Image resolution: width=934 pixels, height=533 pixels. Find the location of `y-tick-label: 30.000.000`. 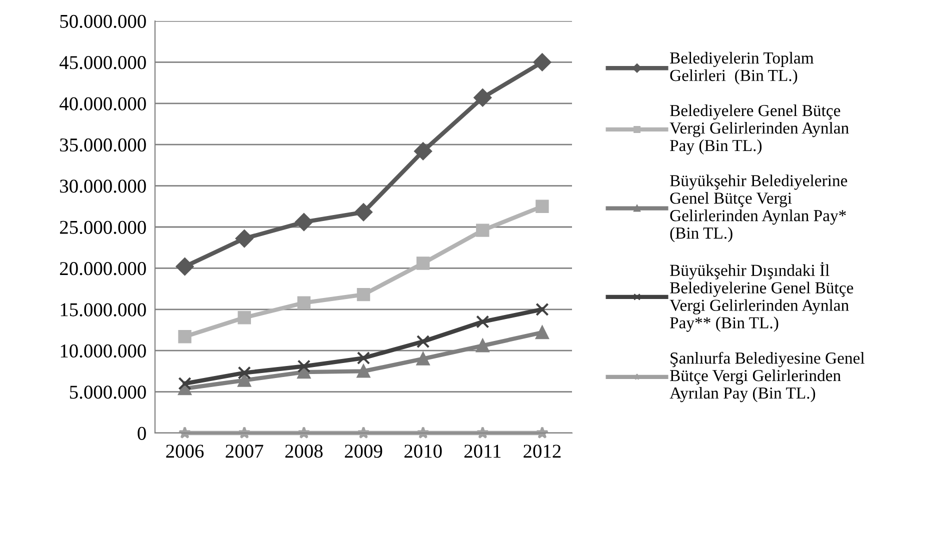

y-tick-label: 30.000.000 is located at coordinates (103, 186).